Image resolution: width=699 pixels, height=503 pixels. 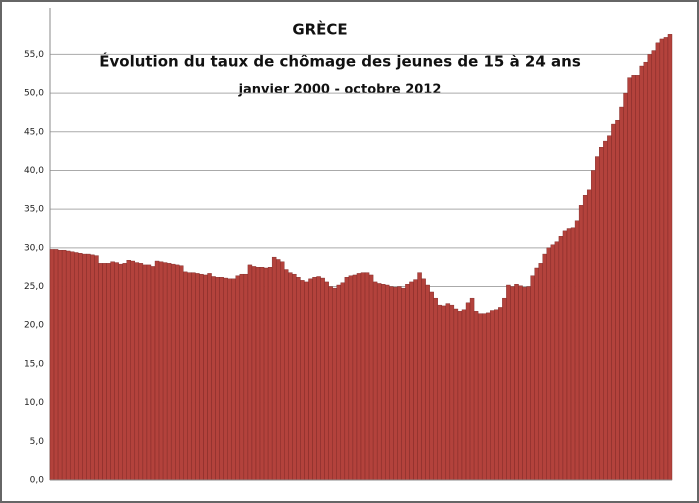 What do you see at coordinates (37, 481) in the screenshot?
I see `y-tick-label: 0,0` at bounding box center [37, 481].